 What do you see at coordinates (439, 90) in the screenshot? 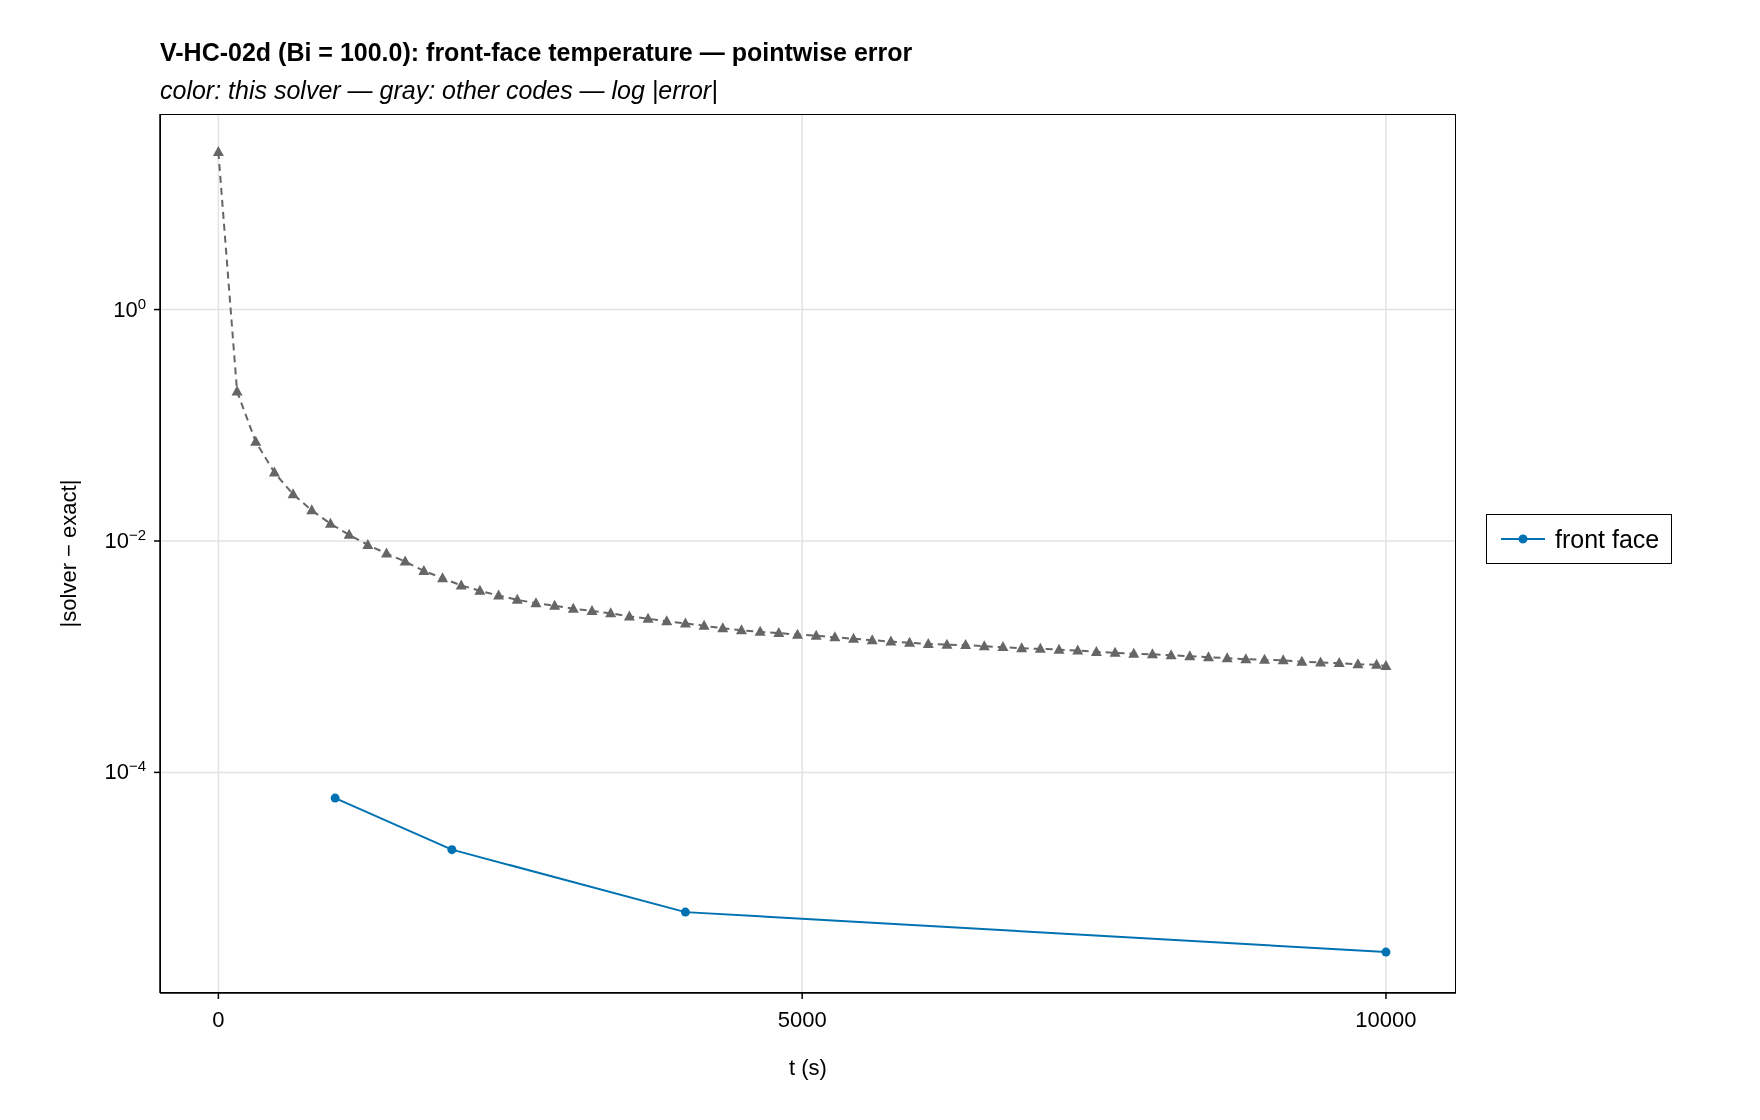
I see `chart-subtitle: color: this solver — gray: other codes — log |error|` at bounding box center [439, 90].